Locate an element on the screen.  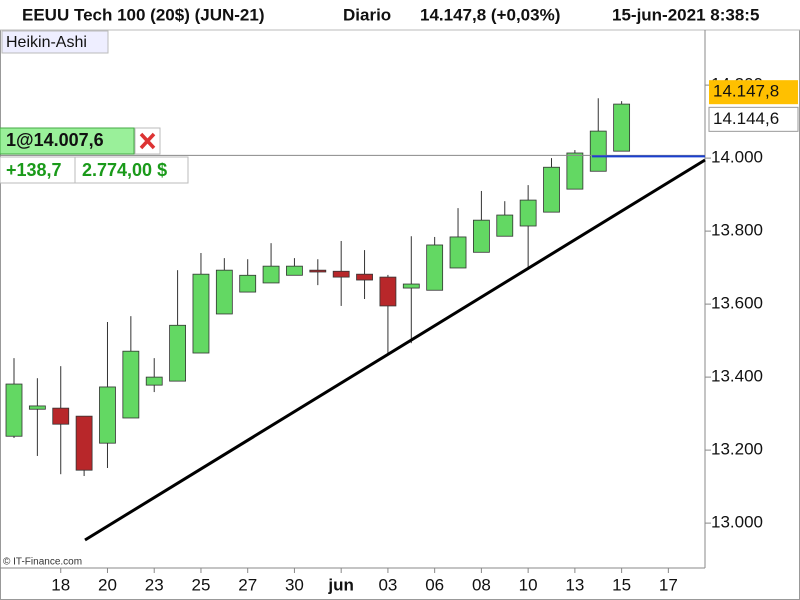
close-button is located at coordinates (147, 141).